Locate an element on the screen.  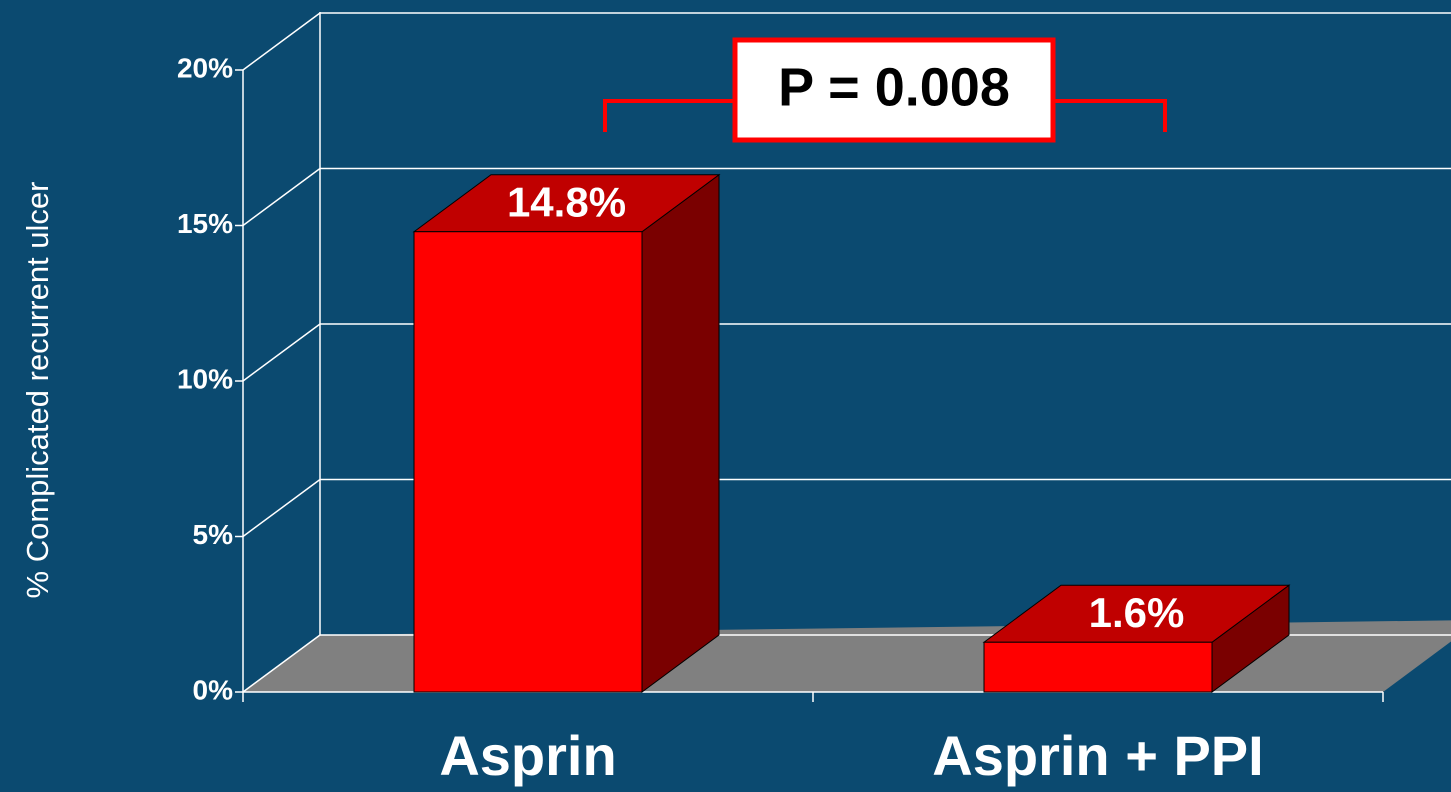
x-tick-label: Asprin + PPI is located at coordinates (1097, 755).